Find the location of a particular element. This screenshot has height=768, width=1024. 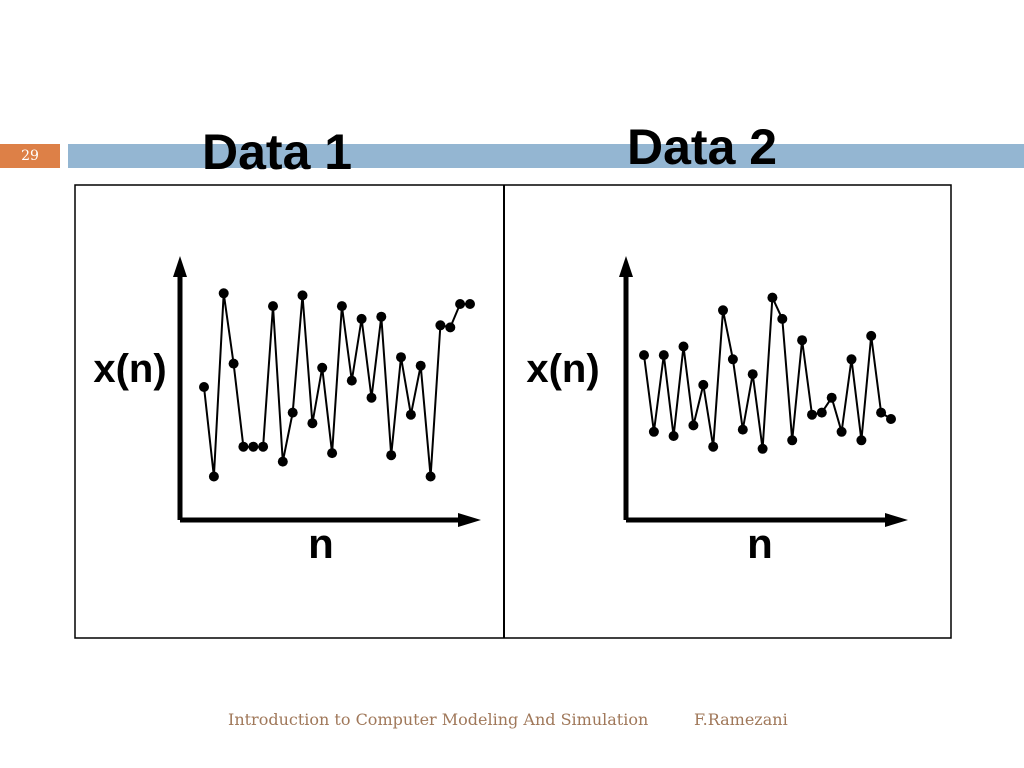

page-number-badge: 29 is located at coordinates (30, 156).